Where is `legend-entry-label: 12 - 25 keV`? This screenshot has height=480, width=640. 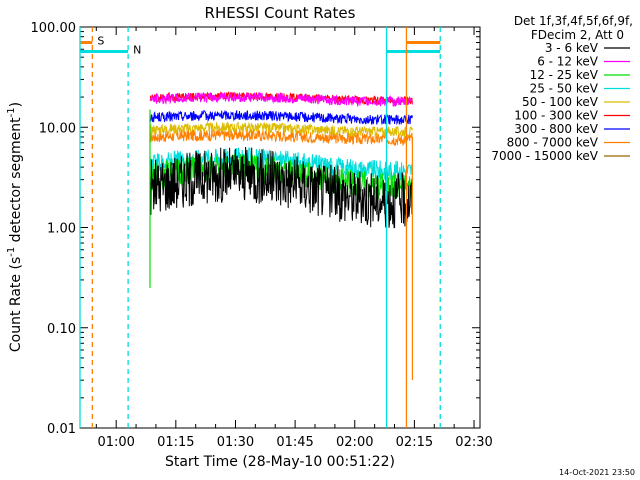 legend-entry-label: 12 - 25 keV is located at coordinates (564, 75).